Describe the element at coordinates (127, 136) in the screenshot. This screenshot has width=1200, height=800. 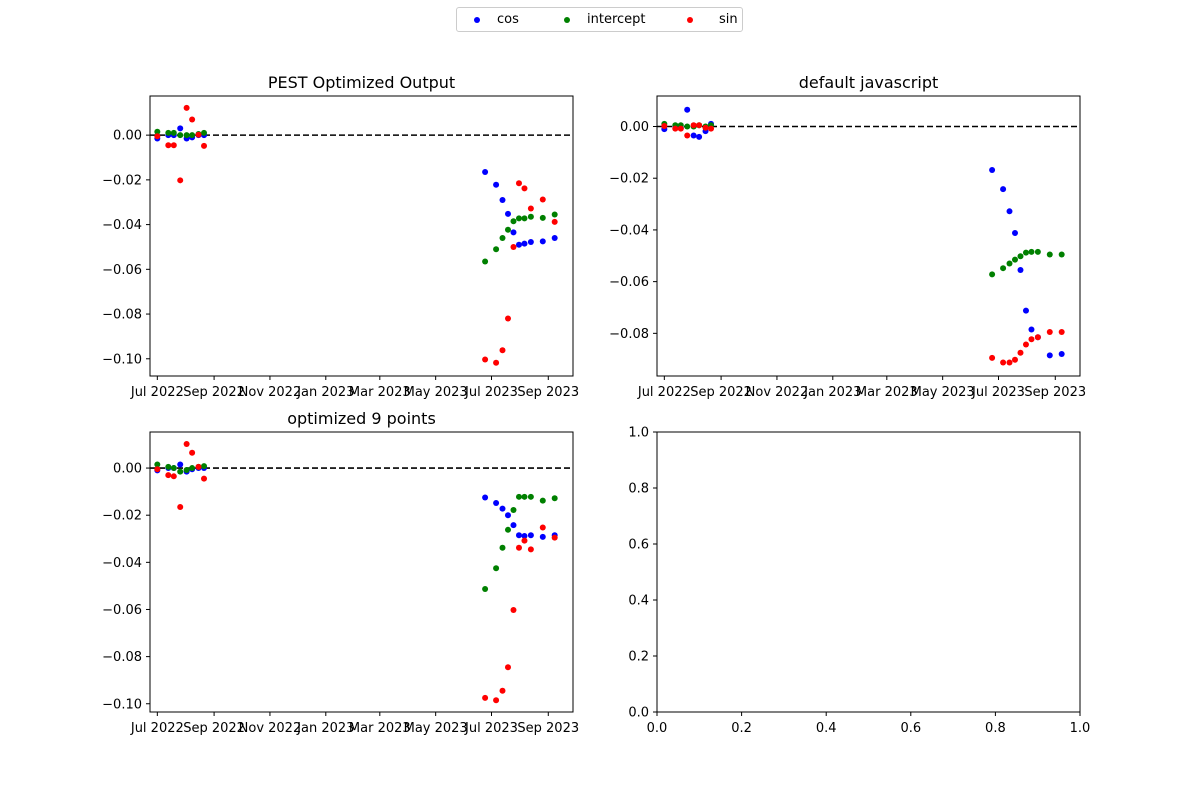
I see `chart-1-ytick-label-0: 0.00` at that location.